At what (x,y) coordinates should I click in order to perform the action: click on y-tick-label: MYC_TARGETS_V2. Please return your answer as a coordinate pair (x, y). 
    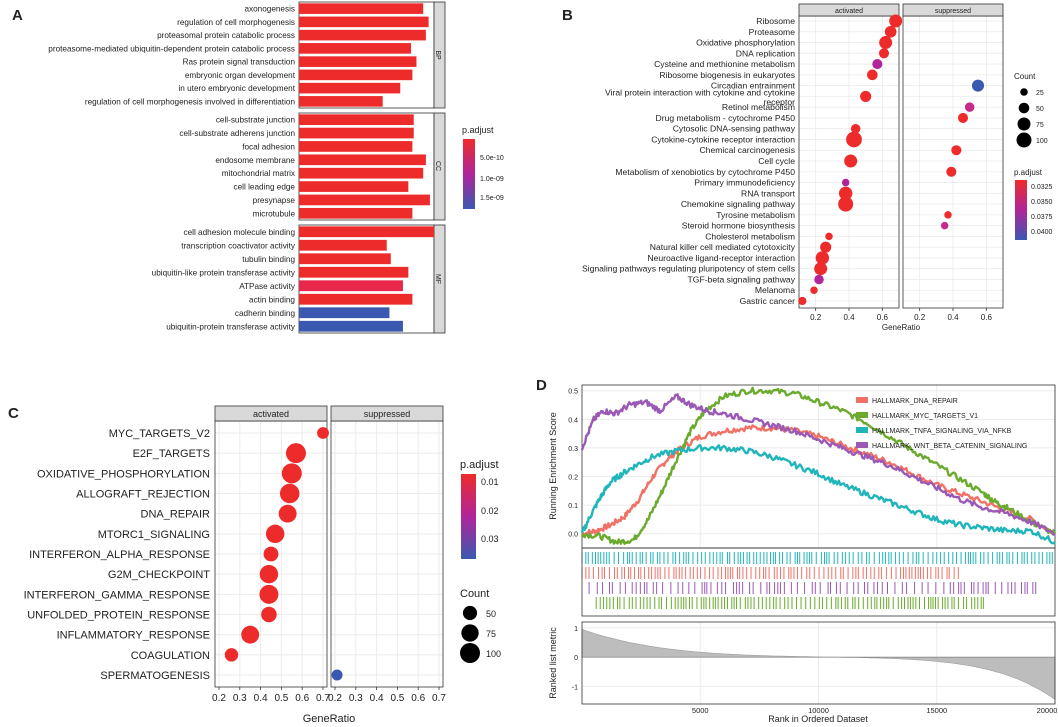
    Looking at the image, I should click on (159, 434).